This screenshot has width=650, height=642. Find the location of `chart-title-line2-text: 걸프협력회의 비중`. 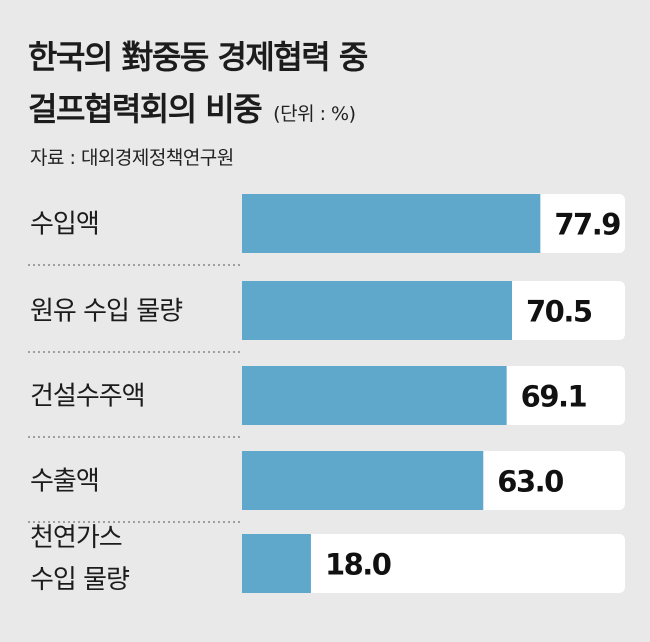

chart-title-line2-text: 걸프협력회의 비중 is located at coordinates (145, 109).